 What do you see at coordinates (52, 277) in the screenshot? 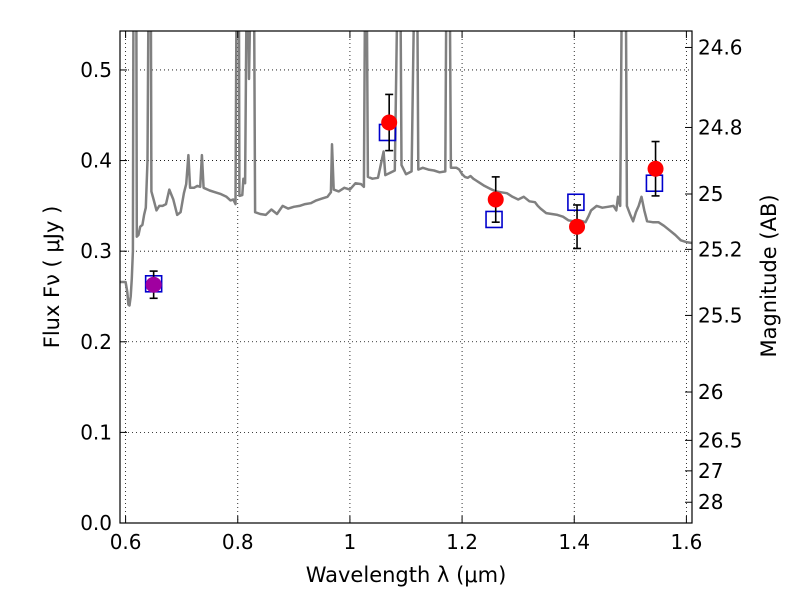
I see `y-axis-title: Flux Fν ( μJy )` at bounding box center [52, 277].